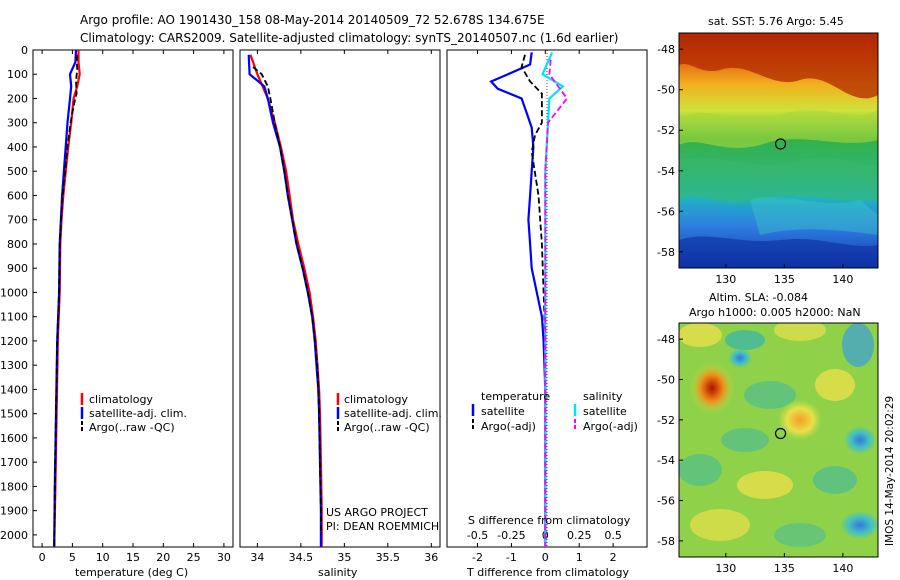 The image size is (900, 580). Describe the element at coordinates (14, 486) in the screenshot. I see `y-tick-label: 1800` at that location.